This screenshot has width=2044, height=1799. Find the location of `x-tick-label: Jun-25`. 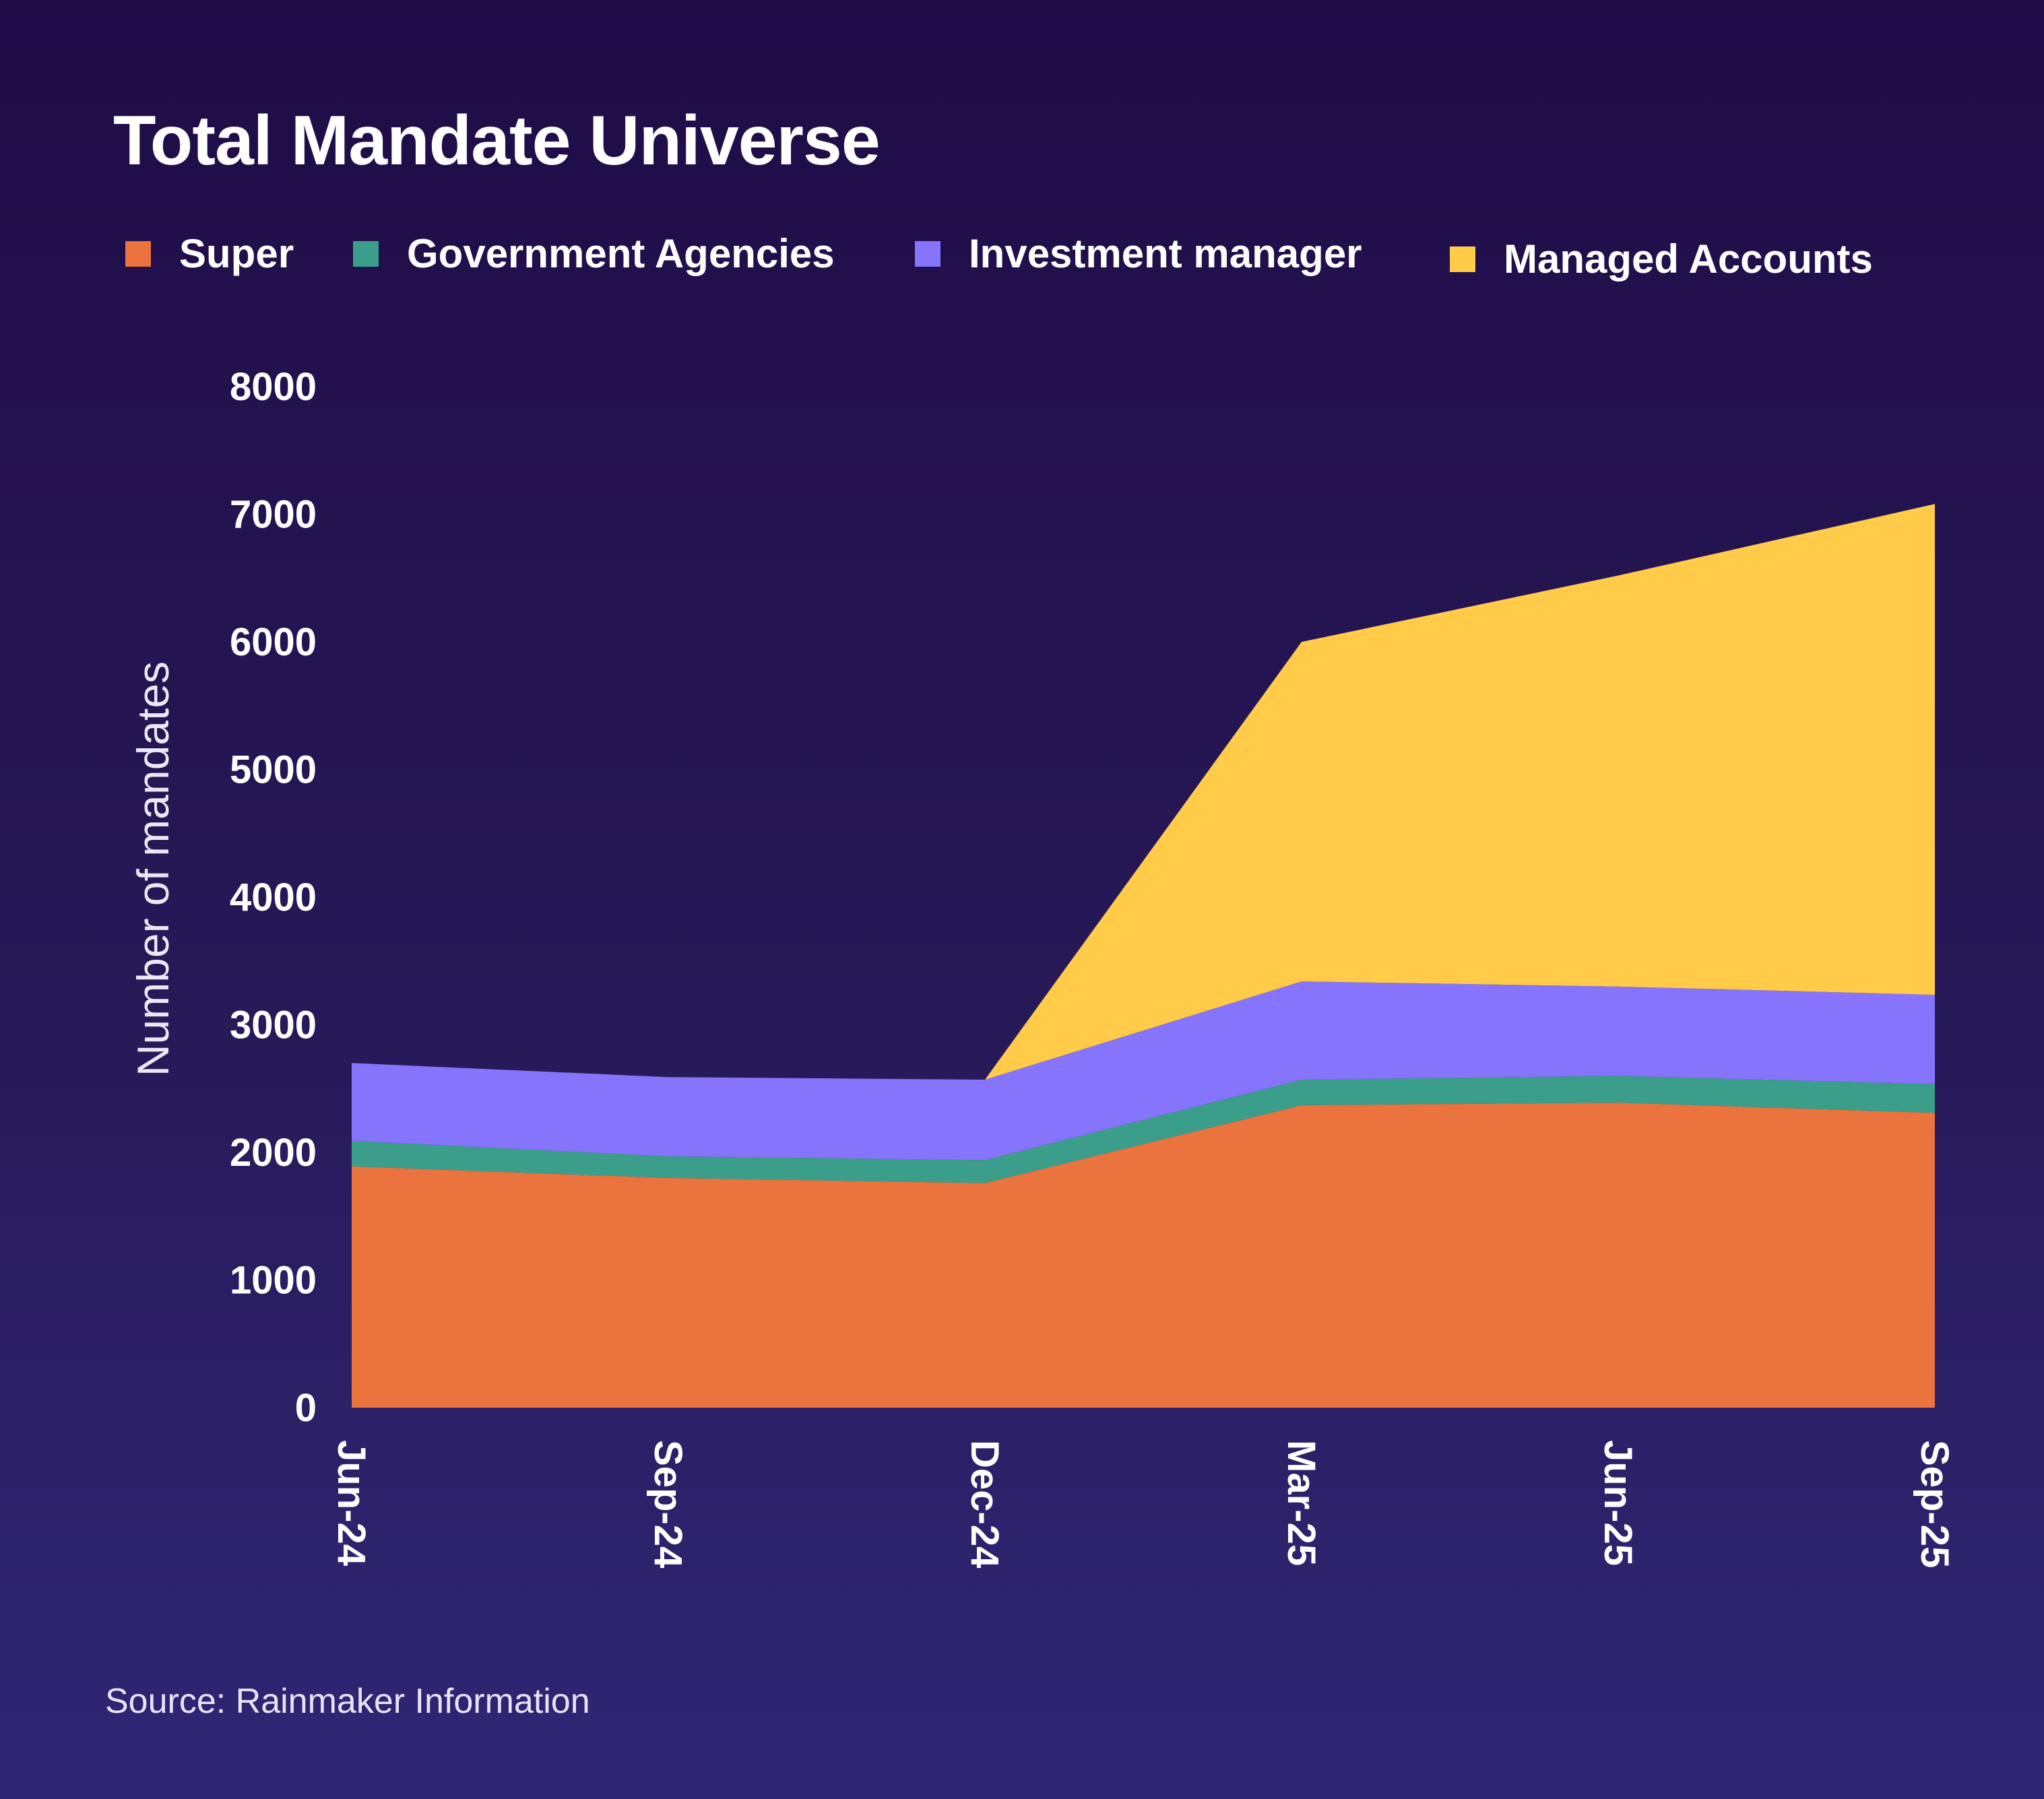

x-tick-label: Jun-25 is located at coordinates (1618, 1503).